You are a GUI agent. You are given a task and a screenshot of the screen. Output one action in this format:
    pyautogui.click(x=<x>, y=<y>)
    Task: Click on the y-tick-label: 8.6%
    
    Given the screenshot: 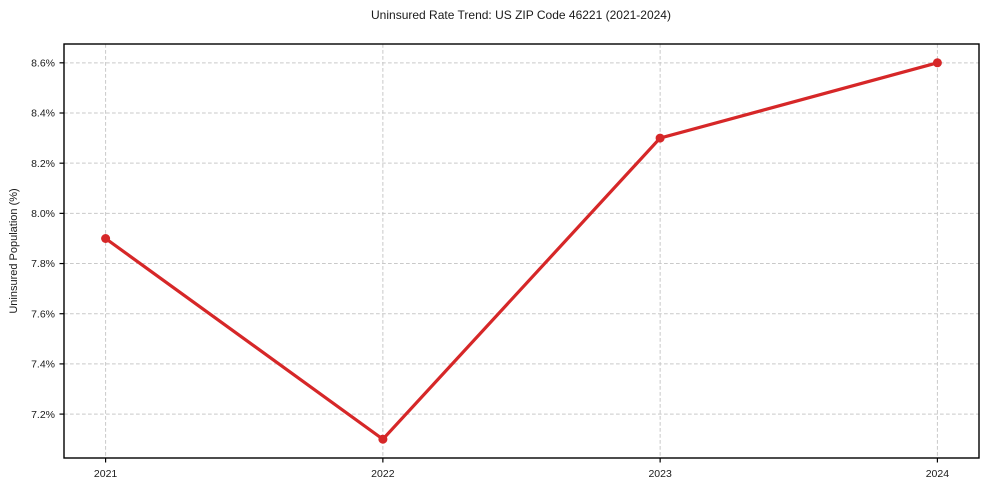 What is the action you would take?
    pyautogui.click(x=43, y=64)
    